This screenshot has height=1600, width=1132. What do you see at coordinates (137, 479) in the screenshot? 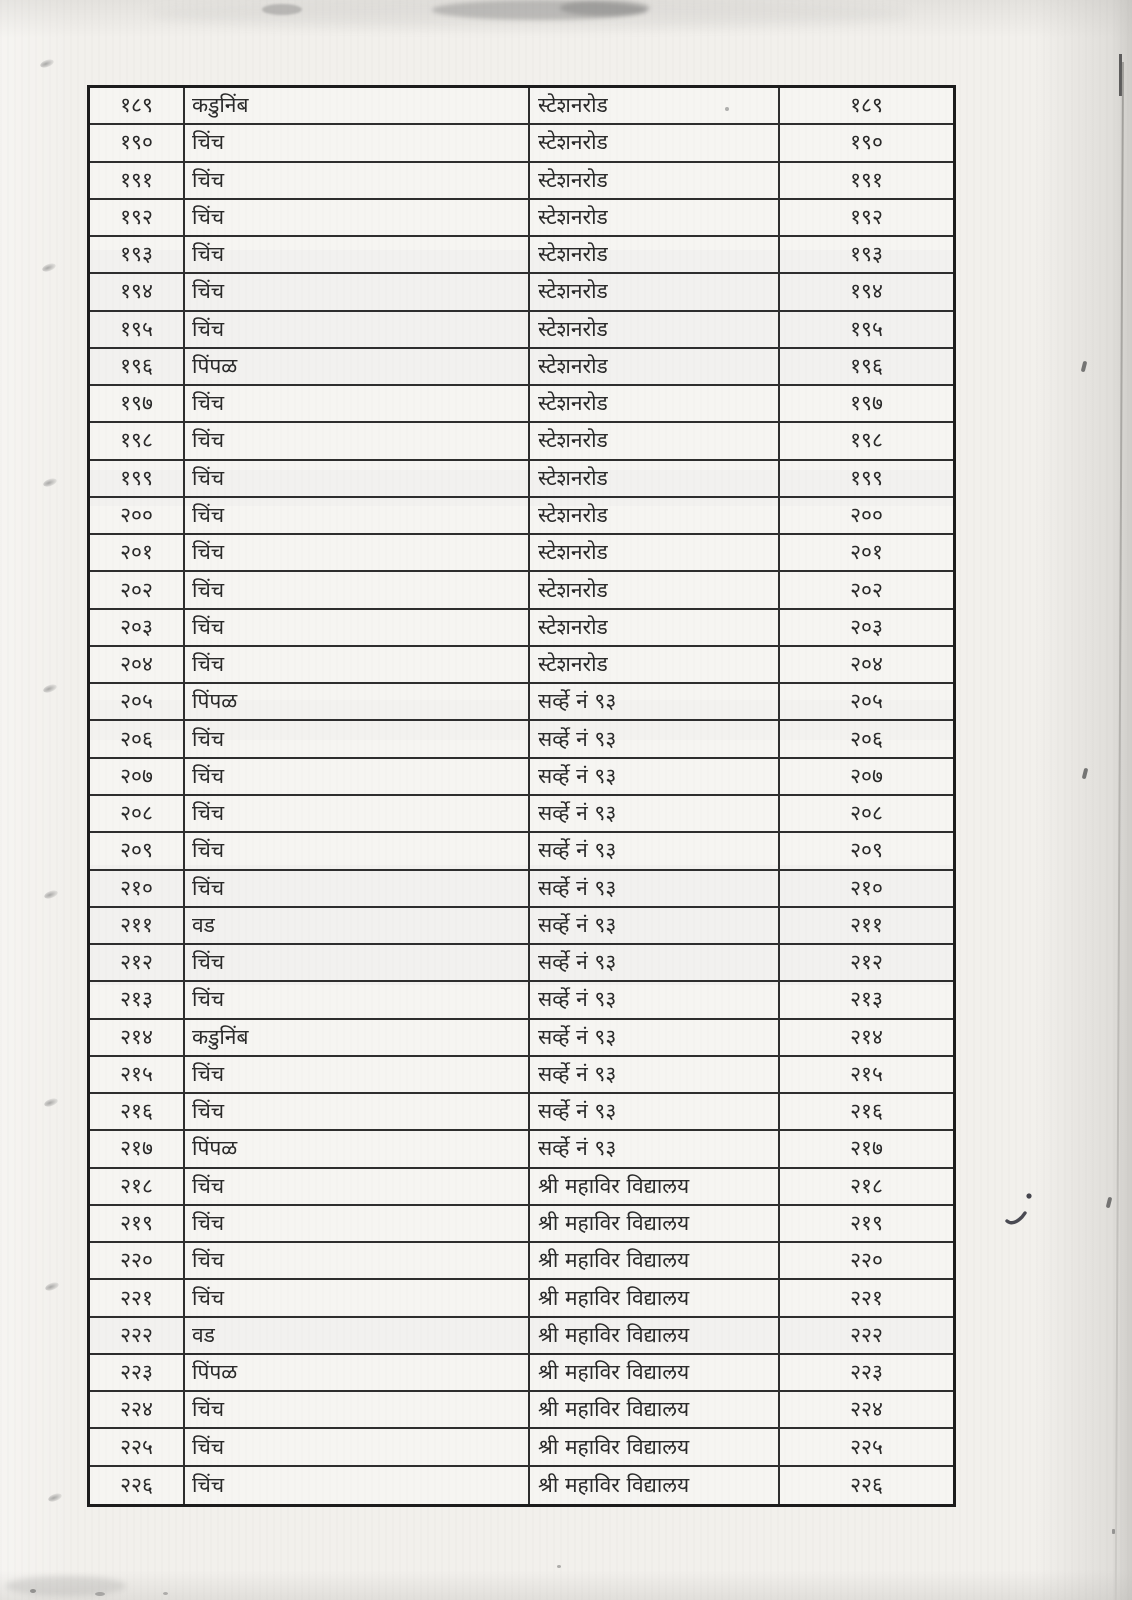
I see `sr-no-cell: १९९` at bounding box center [137, 479].